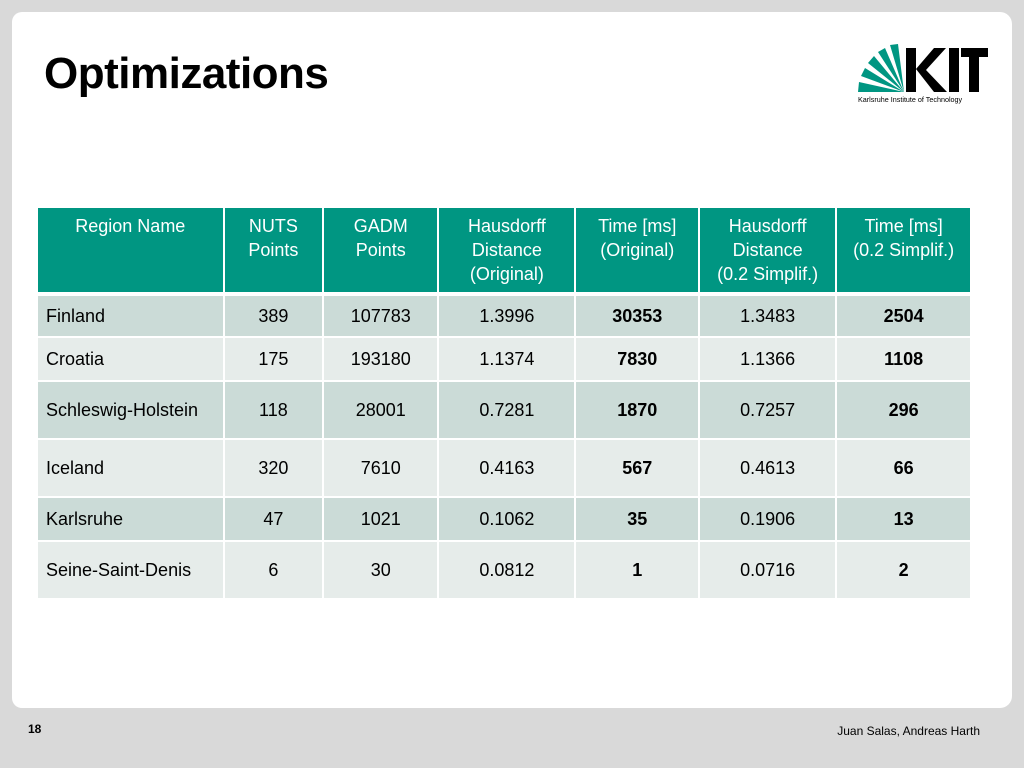 The height and width of the screenshot is (768, 1024). Describe the element at coordinates (130, 519) in the screenshot. I see `region-name-cell: Karlsruhe` at that location.